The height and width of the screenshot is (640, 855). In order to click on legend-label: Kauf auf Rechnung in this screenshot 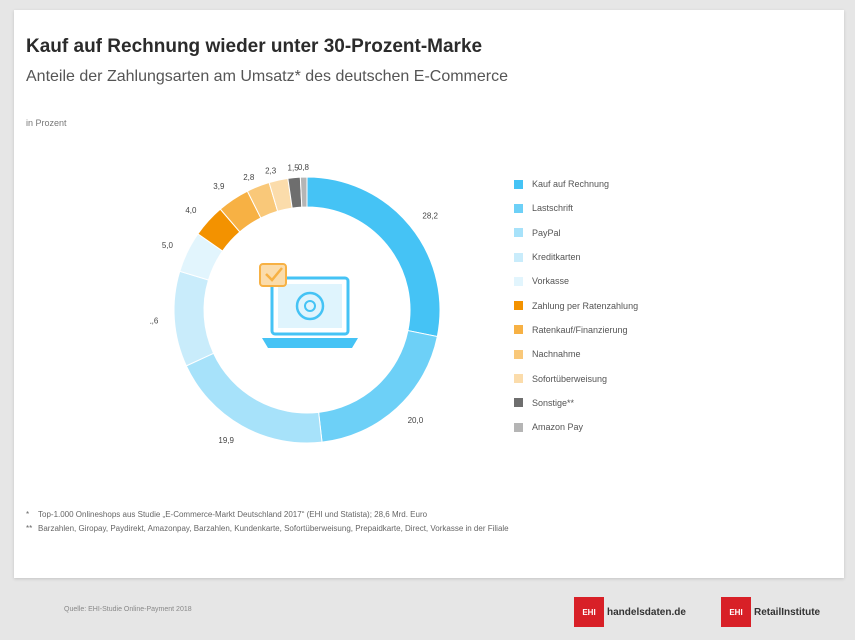, I will do `click(571, 184)`.